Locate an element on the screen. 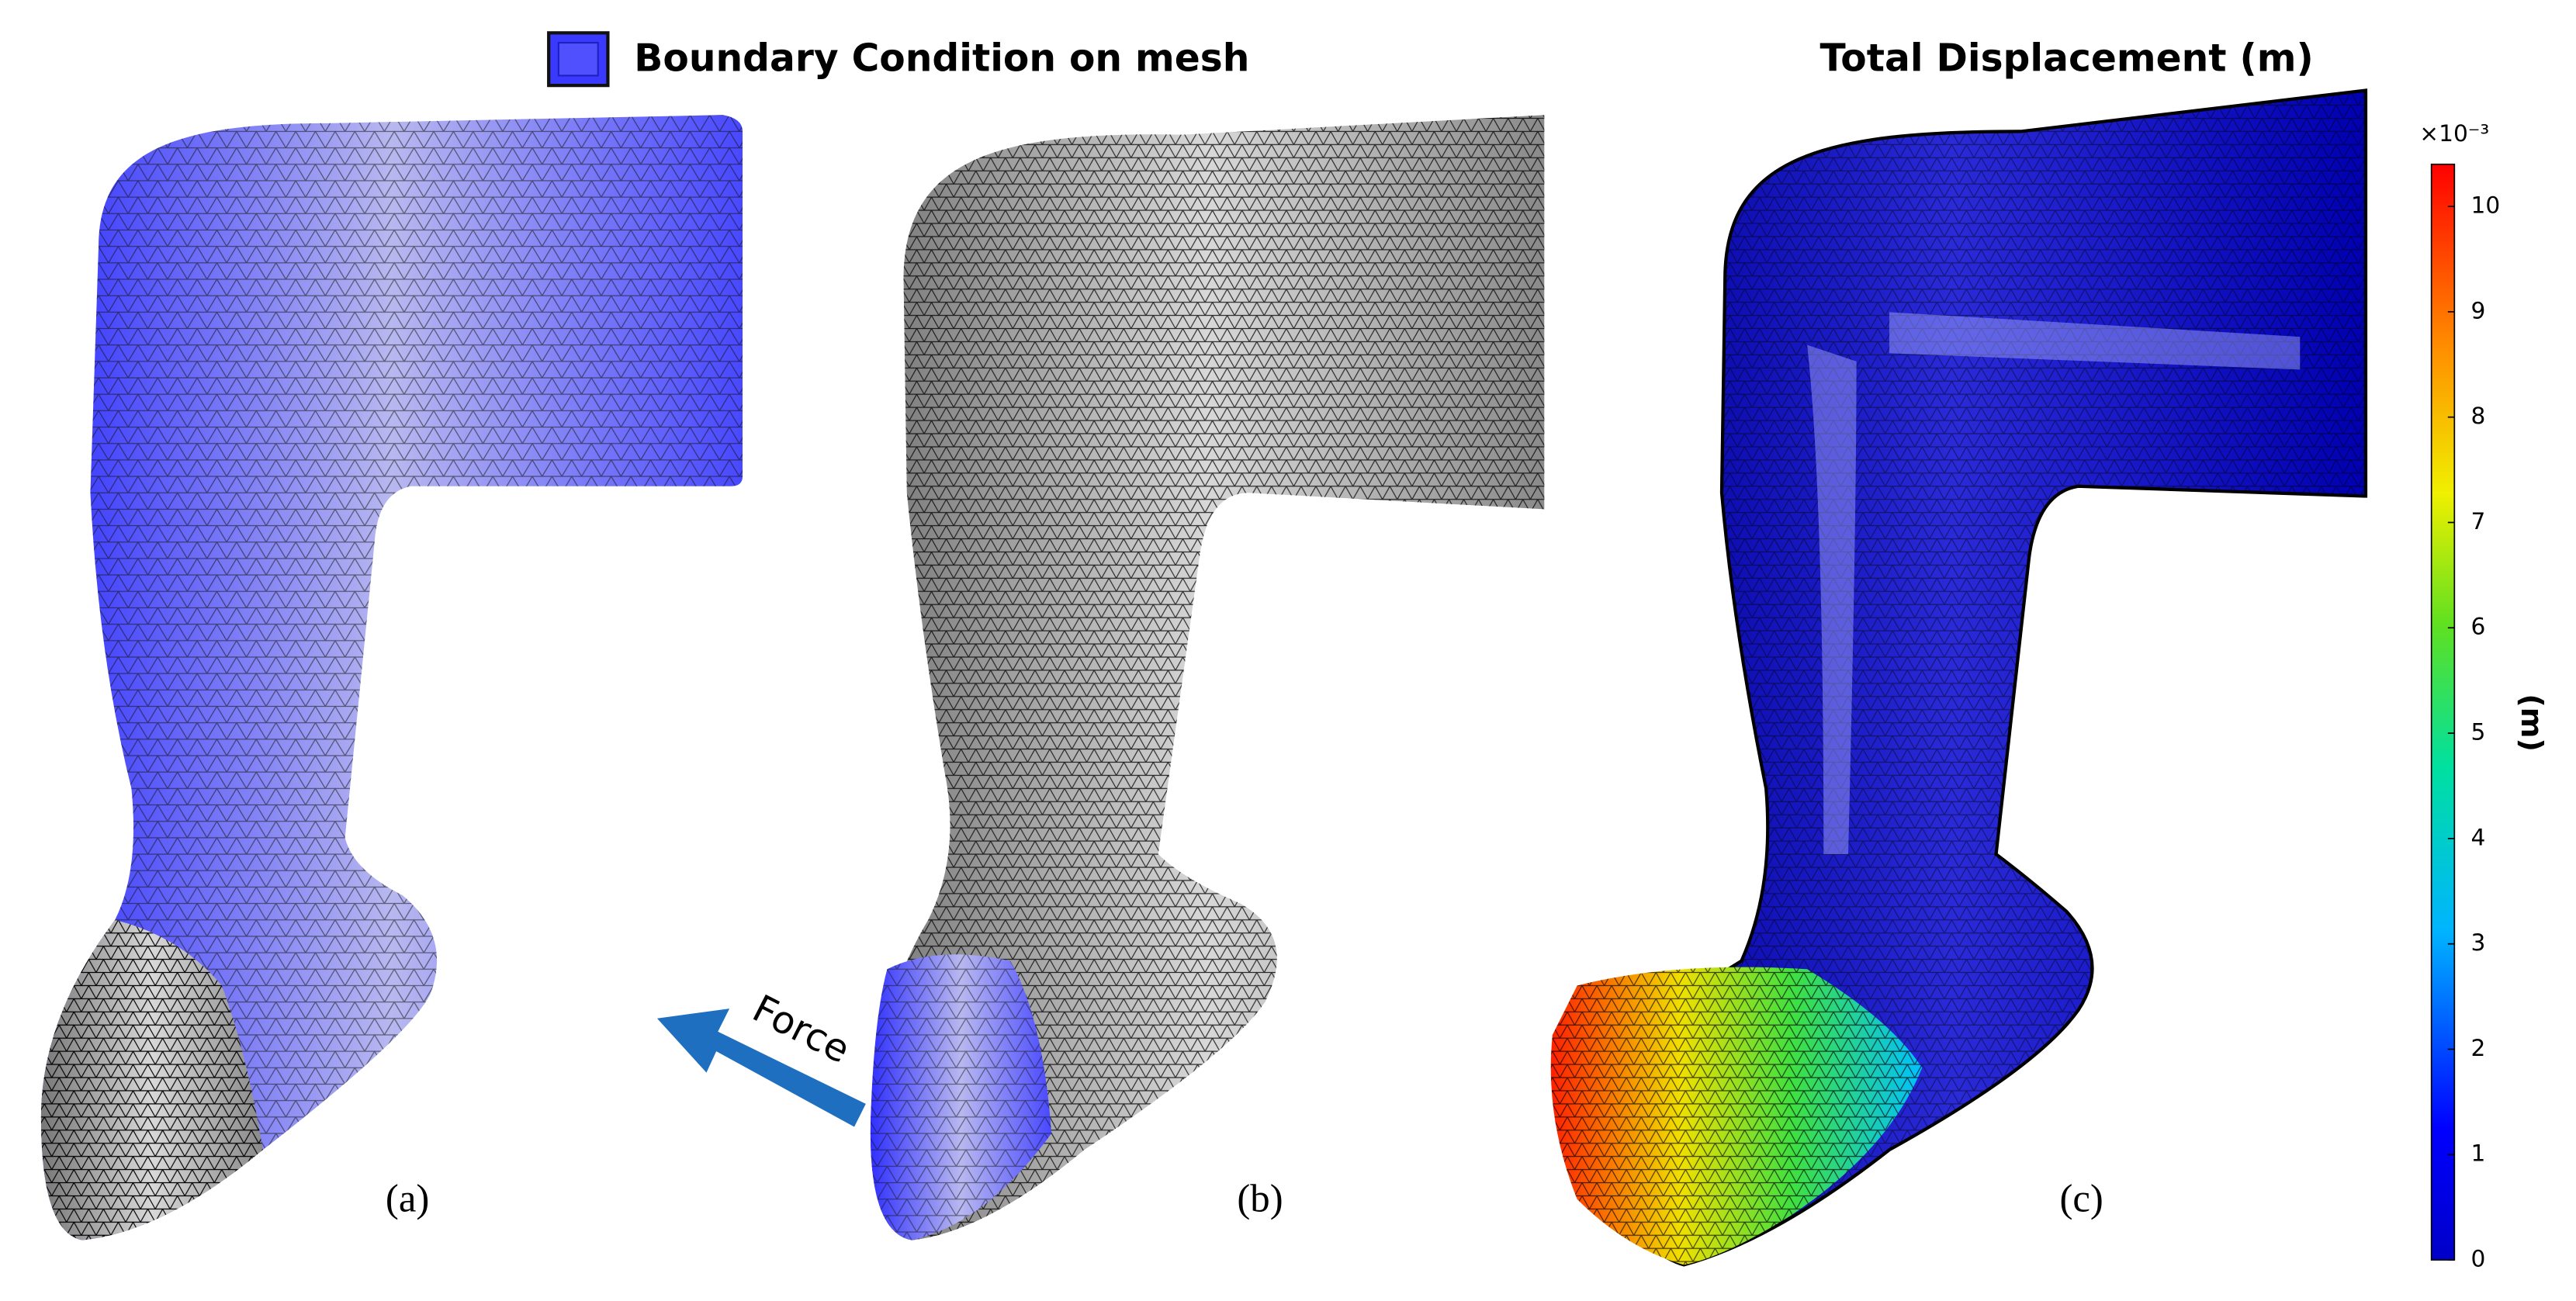  tick-label: 8 is located at coordinates (2477, 416).